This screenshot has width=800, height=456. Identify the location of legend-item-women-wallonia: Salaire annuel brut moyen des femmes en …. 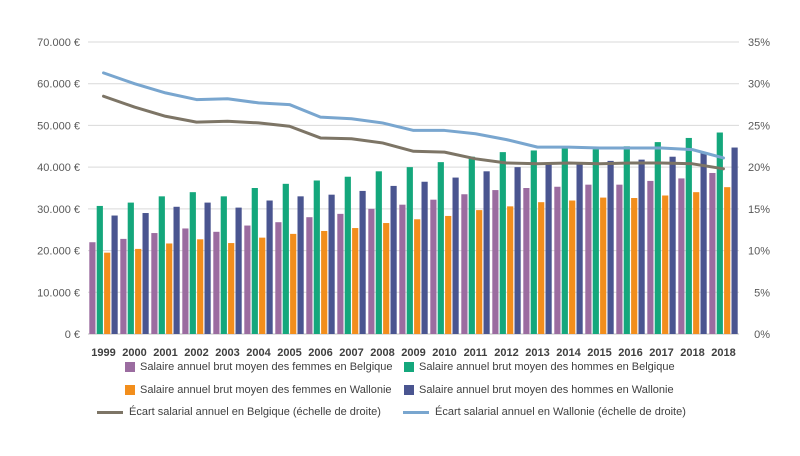
(258, 390).